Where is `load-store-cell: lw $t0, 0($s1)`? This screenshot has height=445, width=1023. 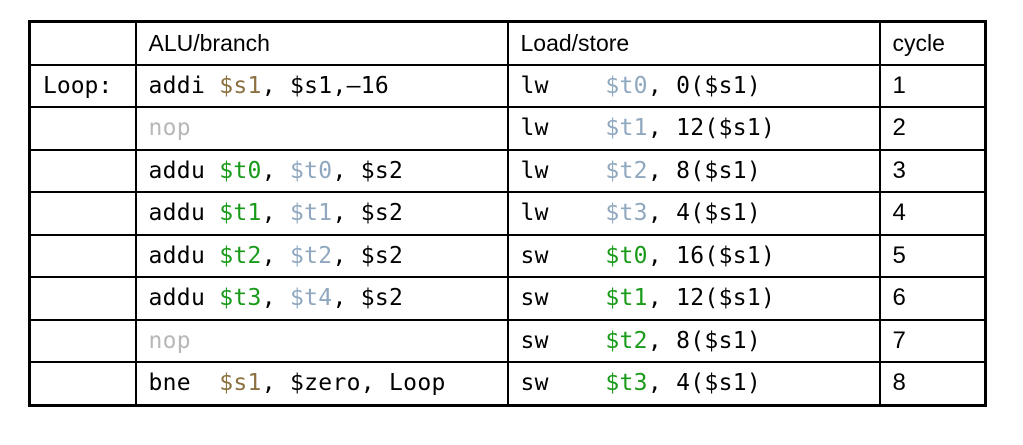
load-store-cell: lw $t0, 0($s1) is located at coordinates (693, 85).